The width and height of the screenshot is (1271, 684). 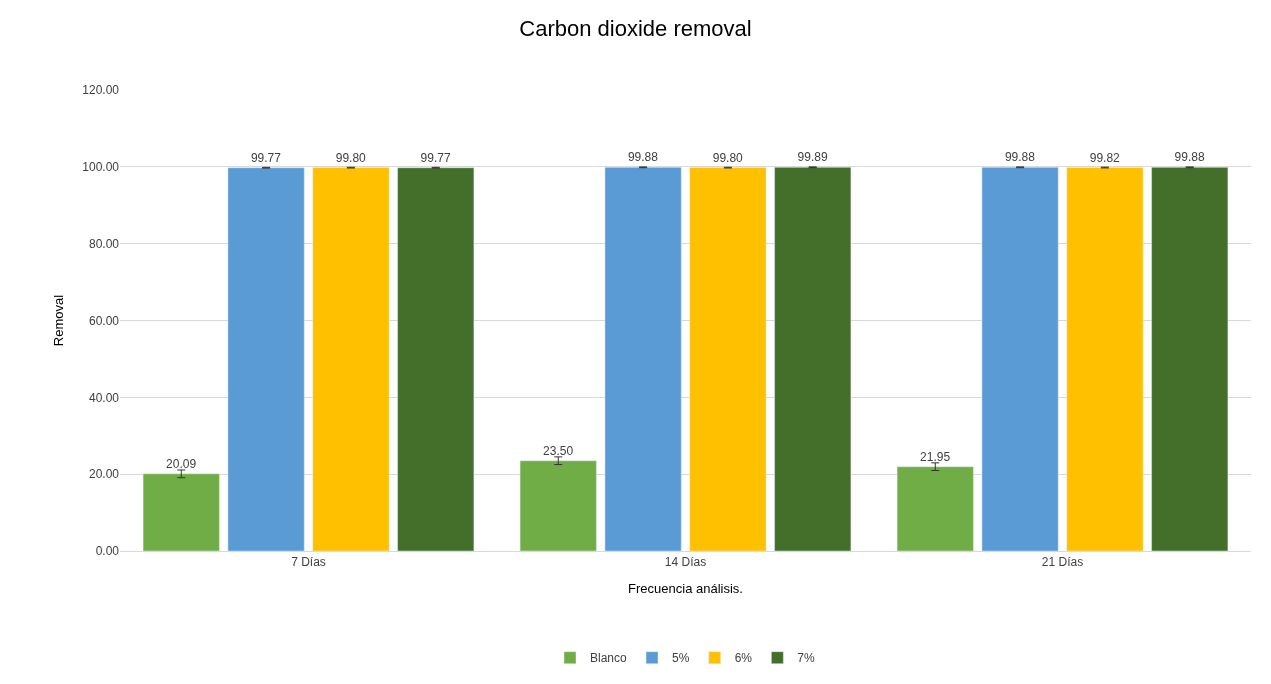 What do you see at coordinates (104, 397) in the screenshot?
I see `y-tick-label: 40.00` at bounding box center [104, 397].